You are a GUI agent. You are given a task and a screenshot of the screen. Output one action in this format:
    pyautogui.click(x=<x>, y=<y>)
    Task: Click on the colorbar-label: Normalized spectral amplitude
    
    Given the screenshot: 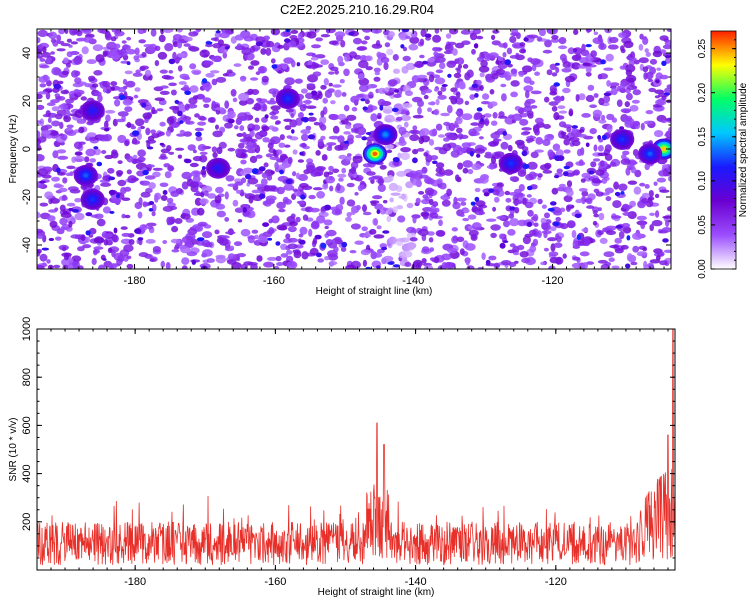 What is the action you would take?
    pyautogui.click(x=743, y=149)
    